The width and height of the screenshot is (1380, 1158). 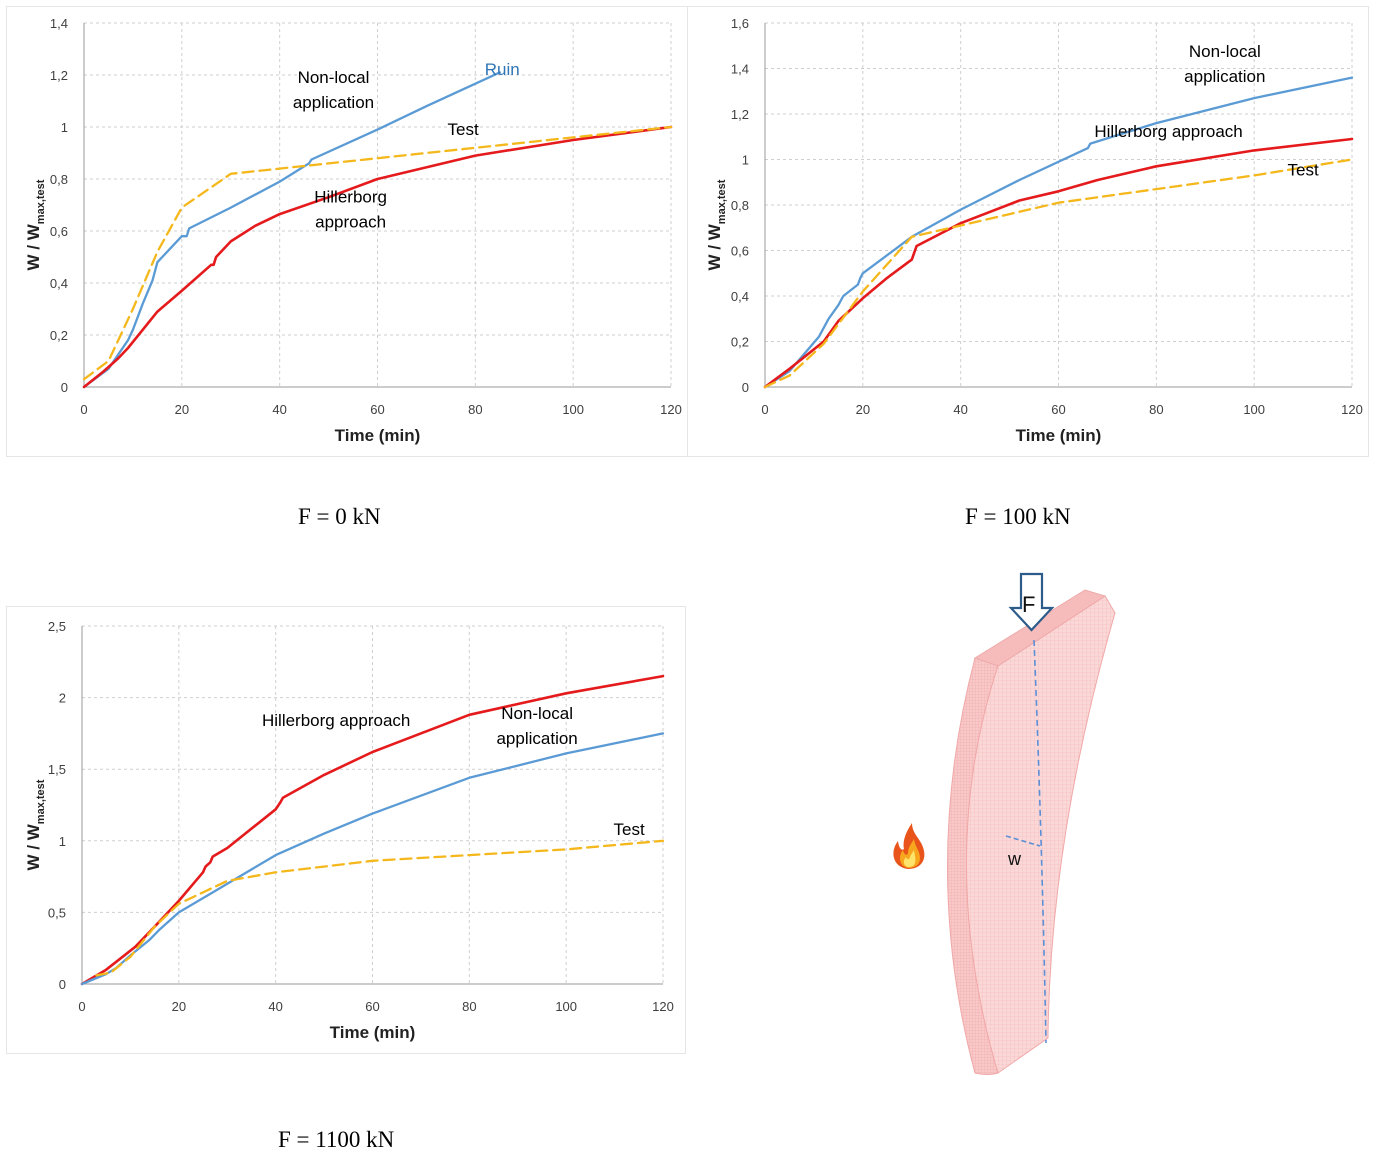 I want to click on caption-f1100: F = 1100 kN, so click(x=336, y=1139).